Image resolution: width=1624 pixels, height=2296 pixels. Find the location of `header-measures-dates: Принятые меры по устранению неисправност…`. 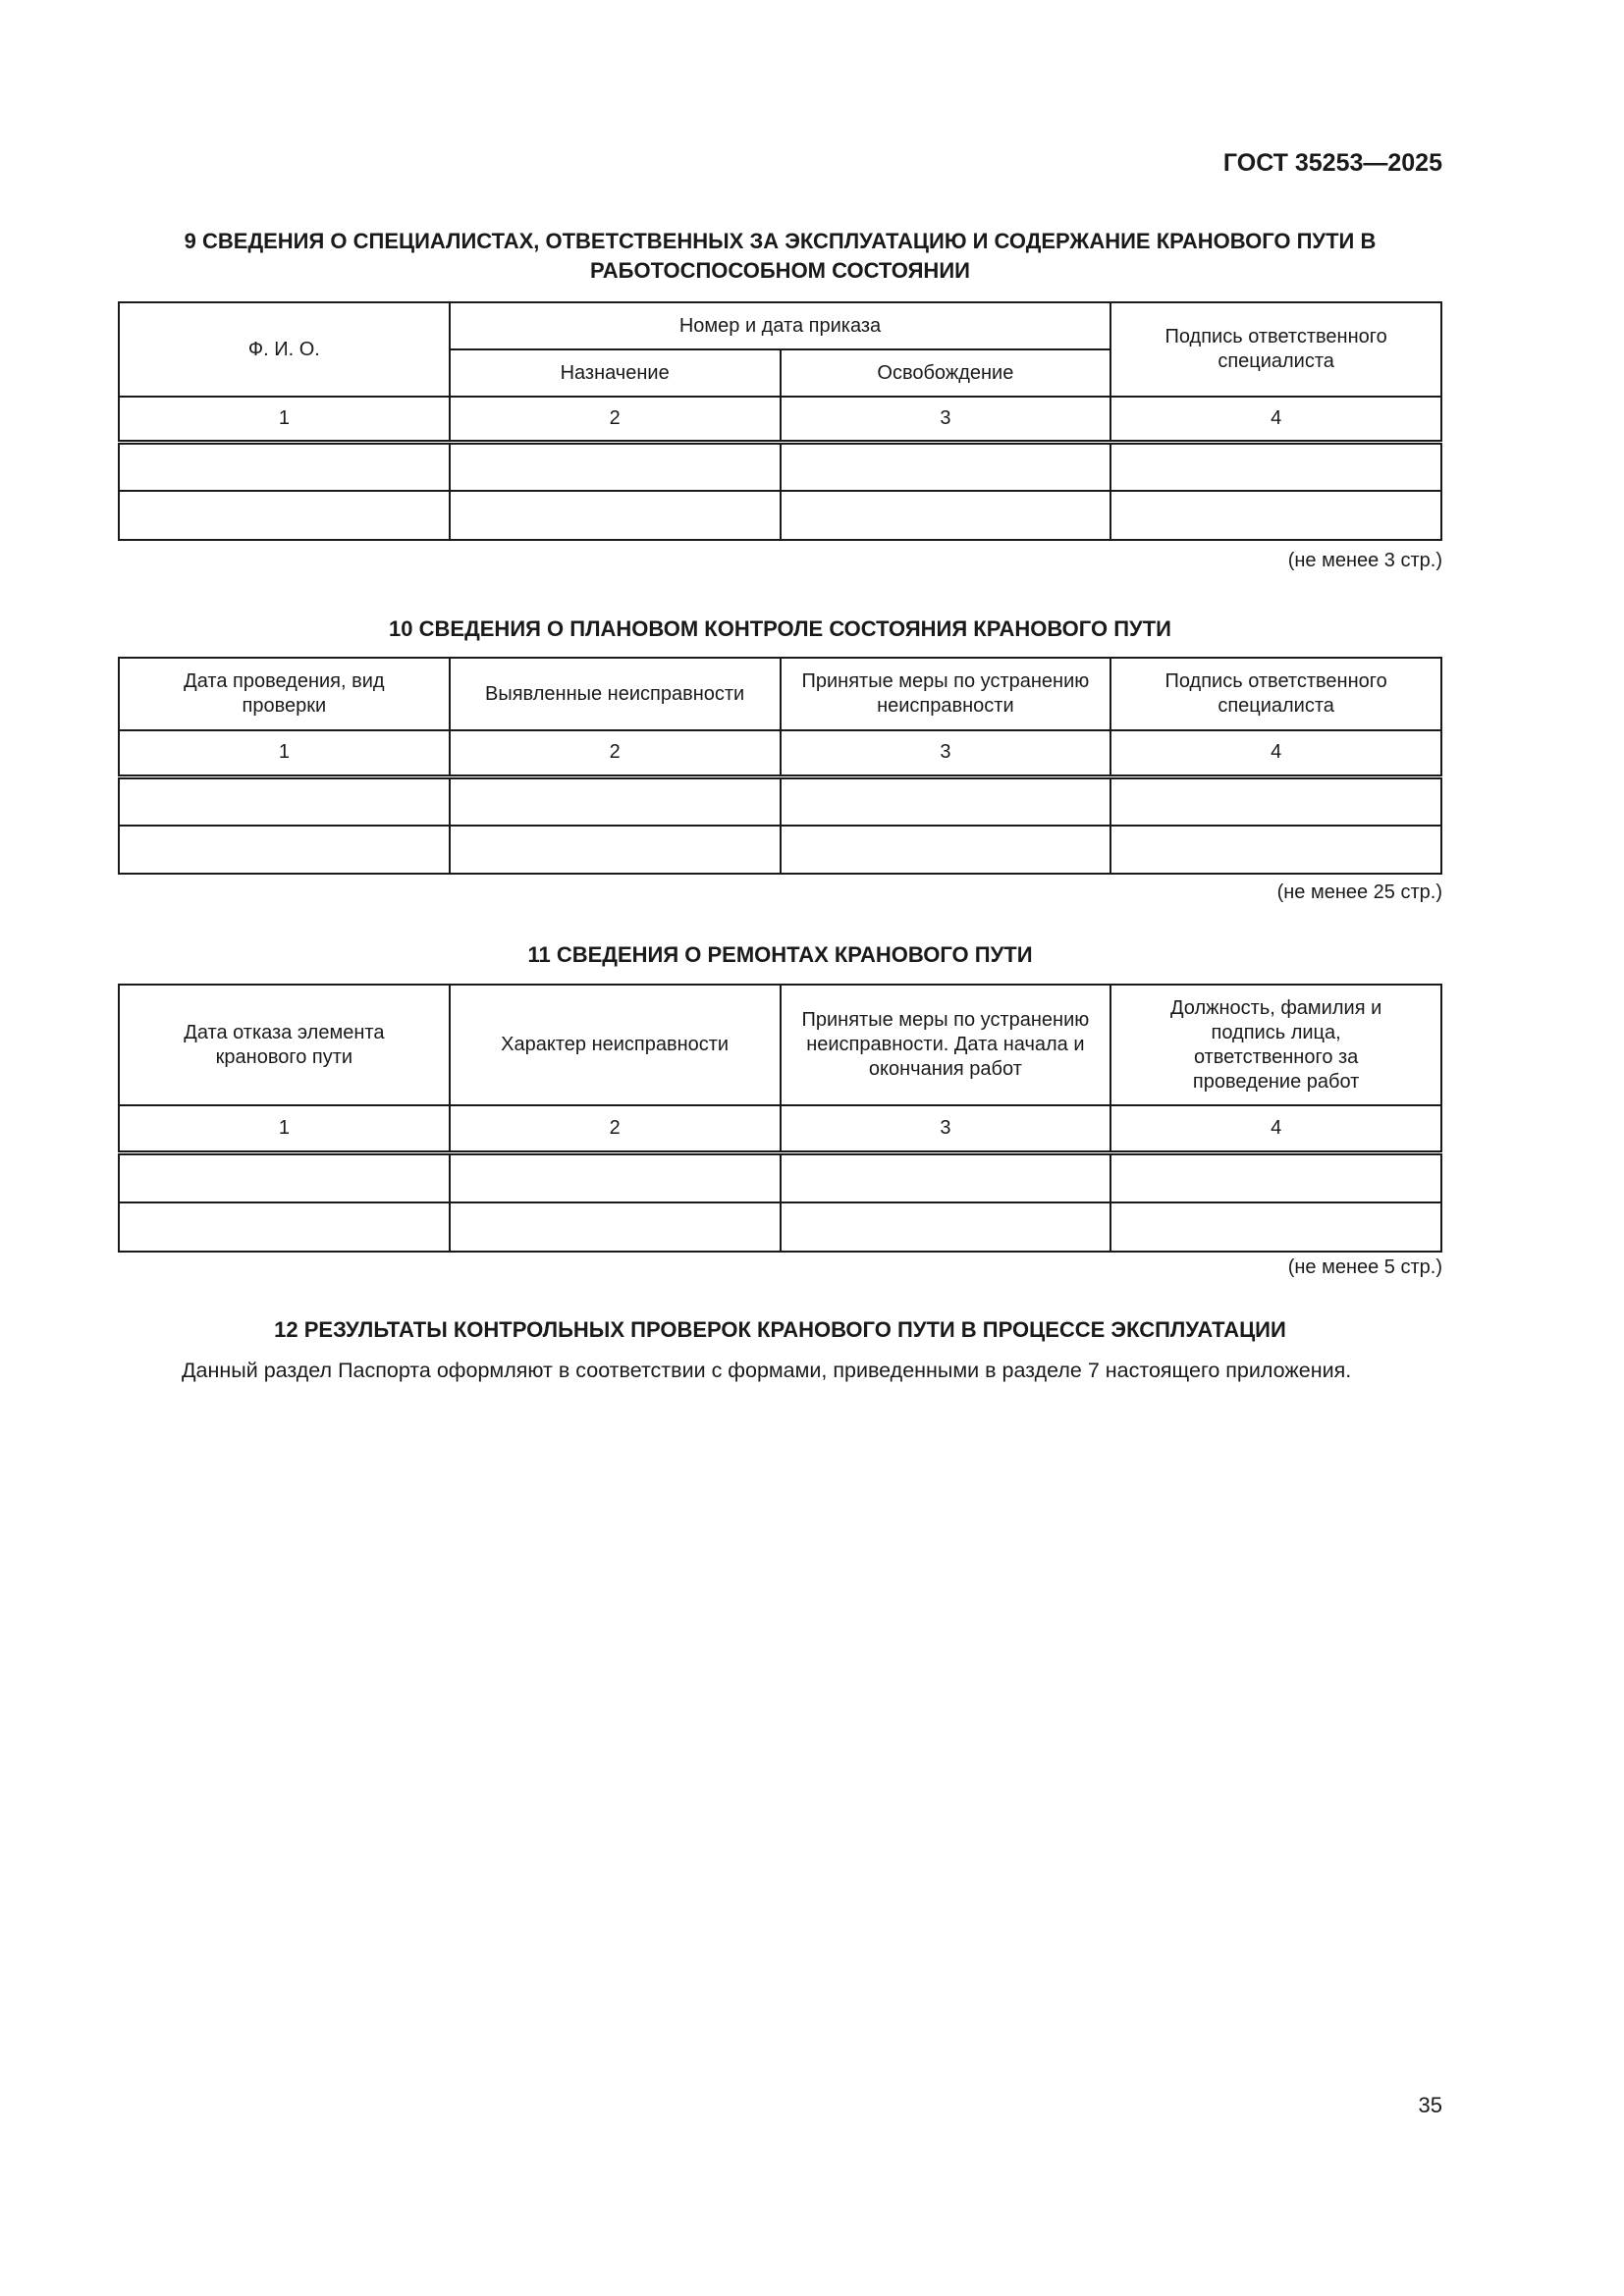

header-measures-dates: Принятые меры по устранению неисправност… is located at coordinates (945, 1045).